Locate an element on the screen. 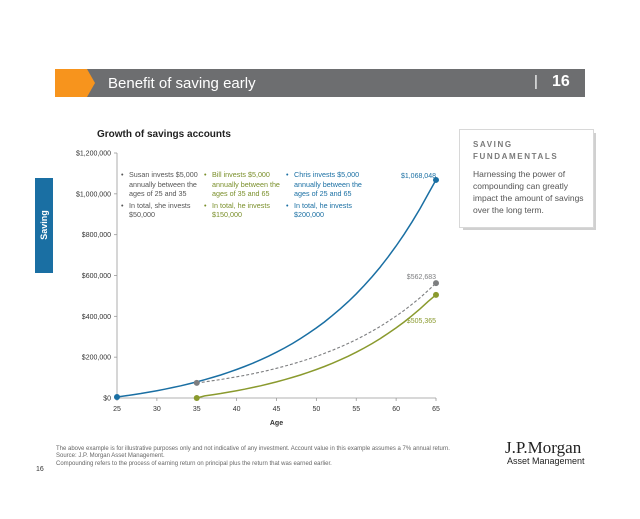  header-arrow-icon is located at coordinates (75, 83).